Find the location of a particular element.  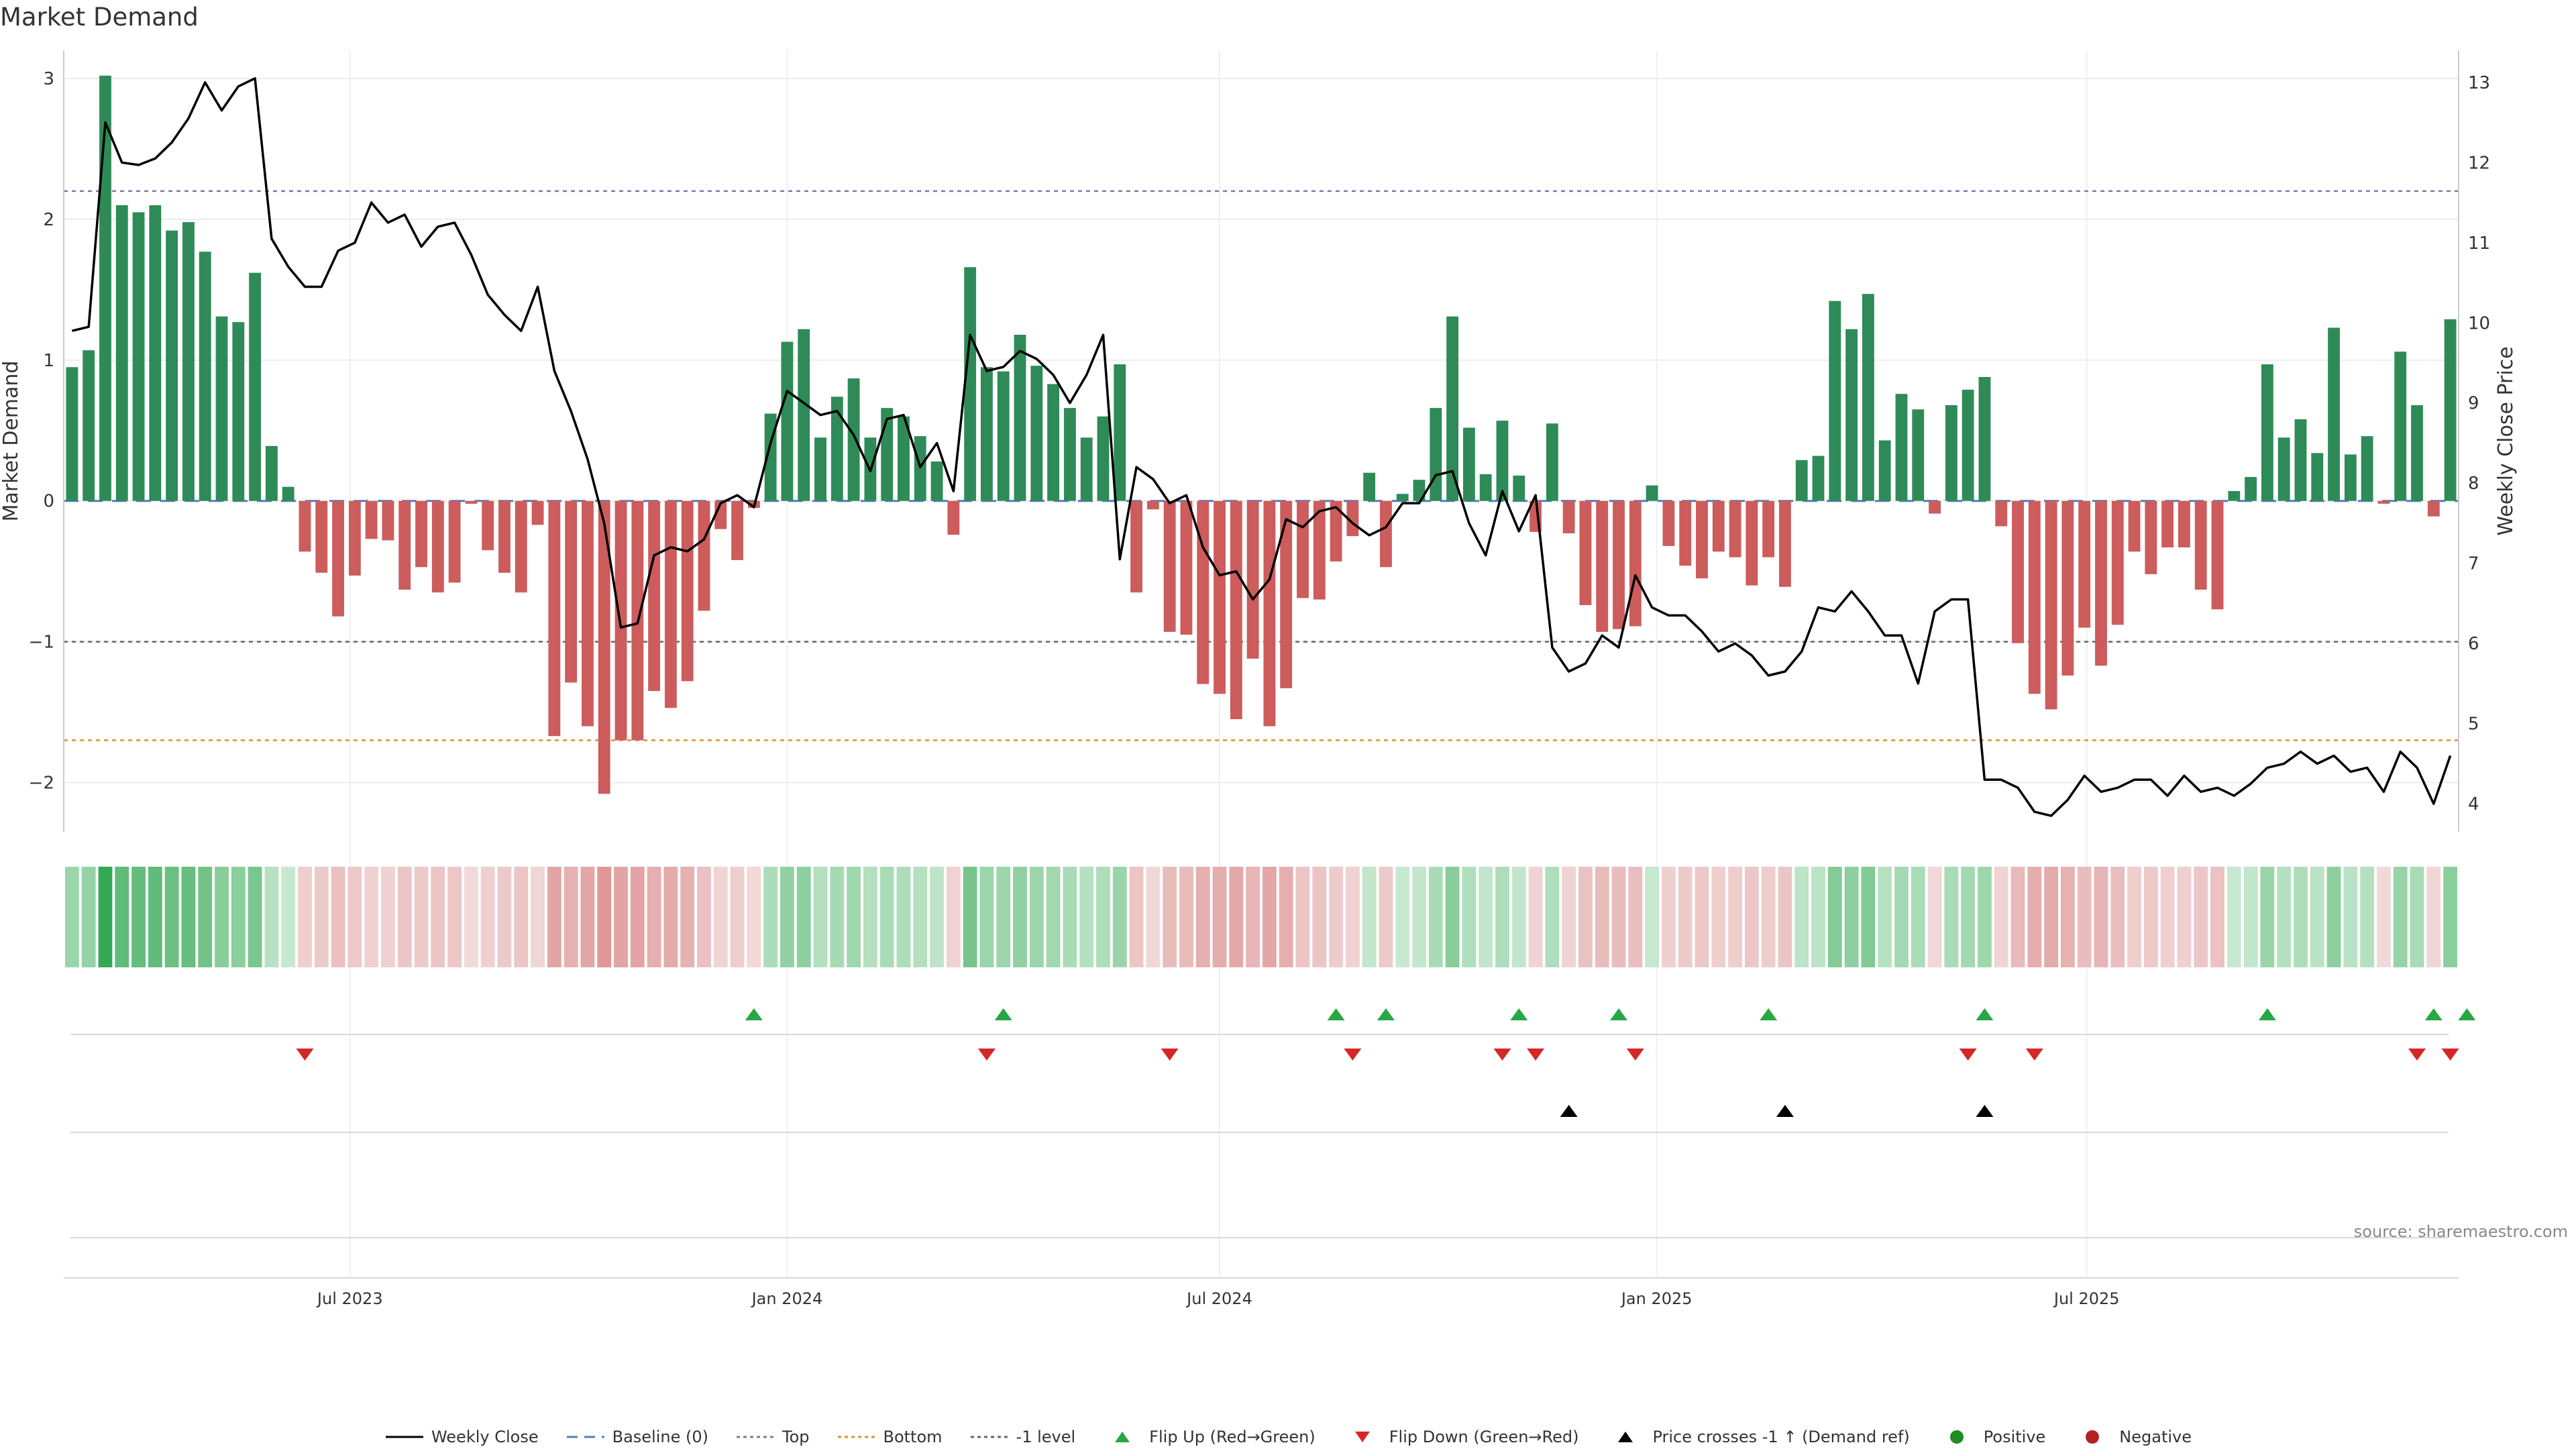

legend-label: Price crosses -1 ↑ (Demand ref) is located at coordinates (1781, 1437).